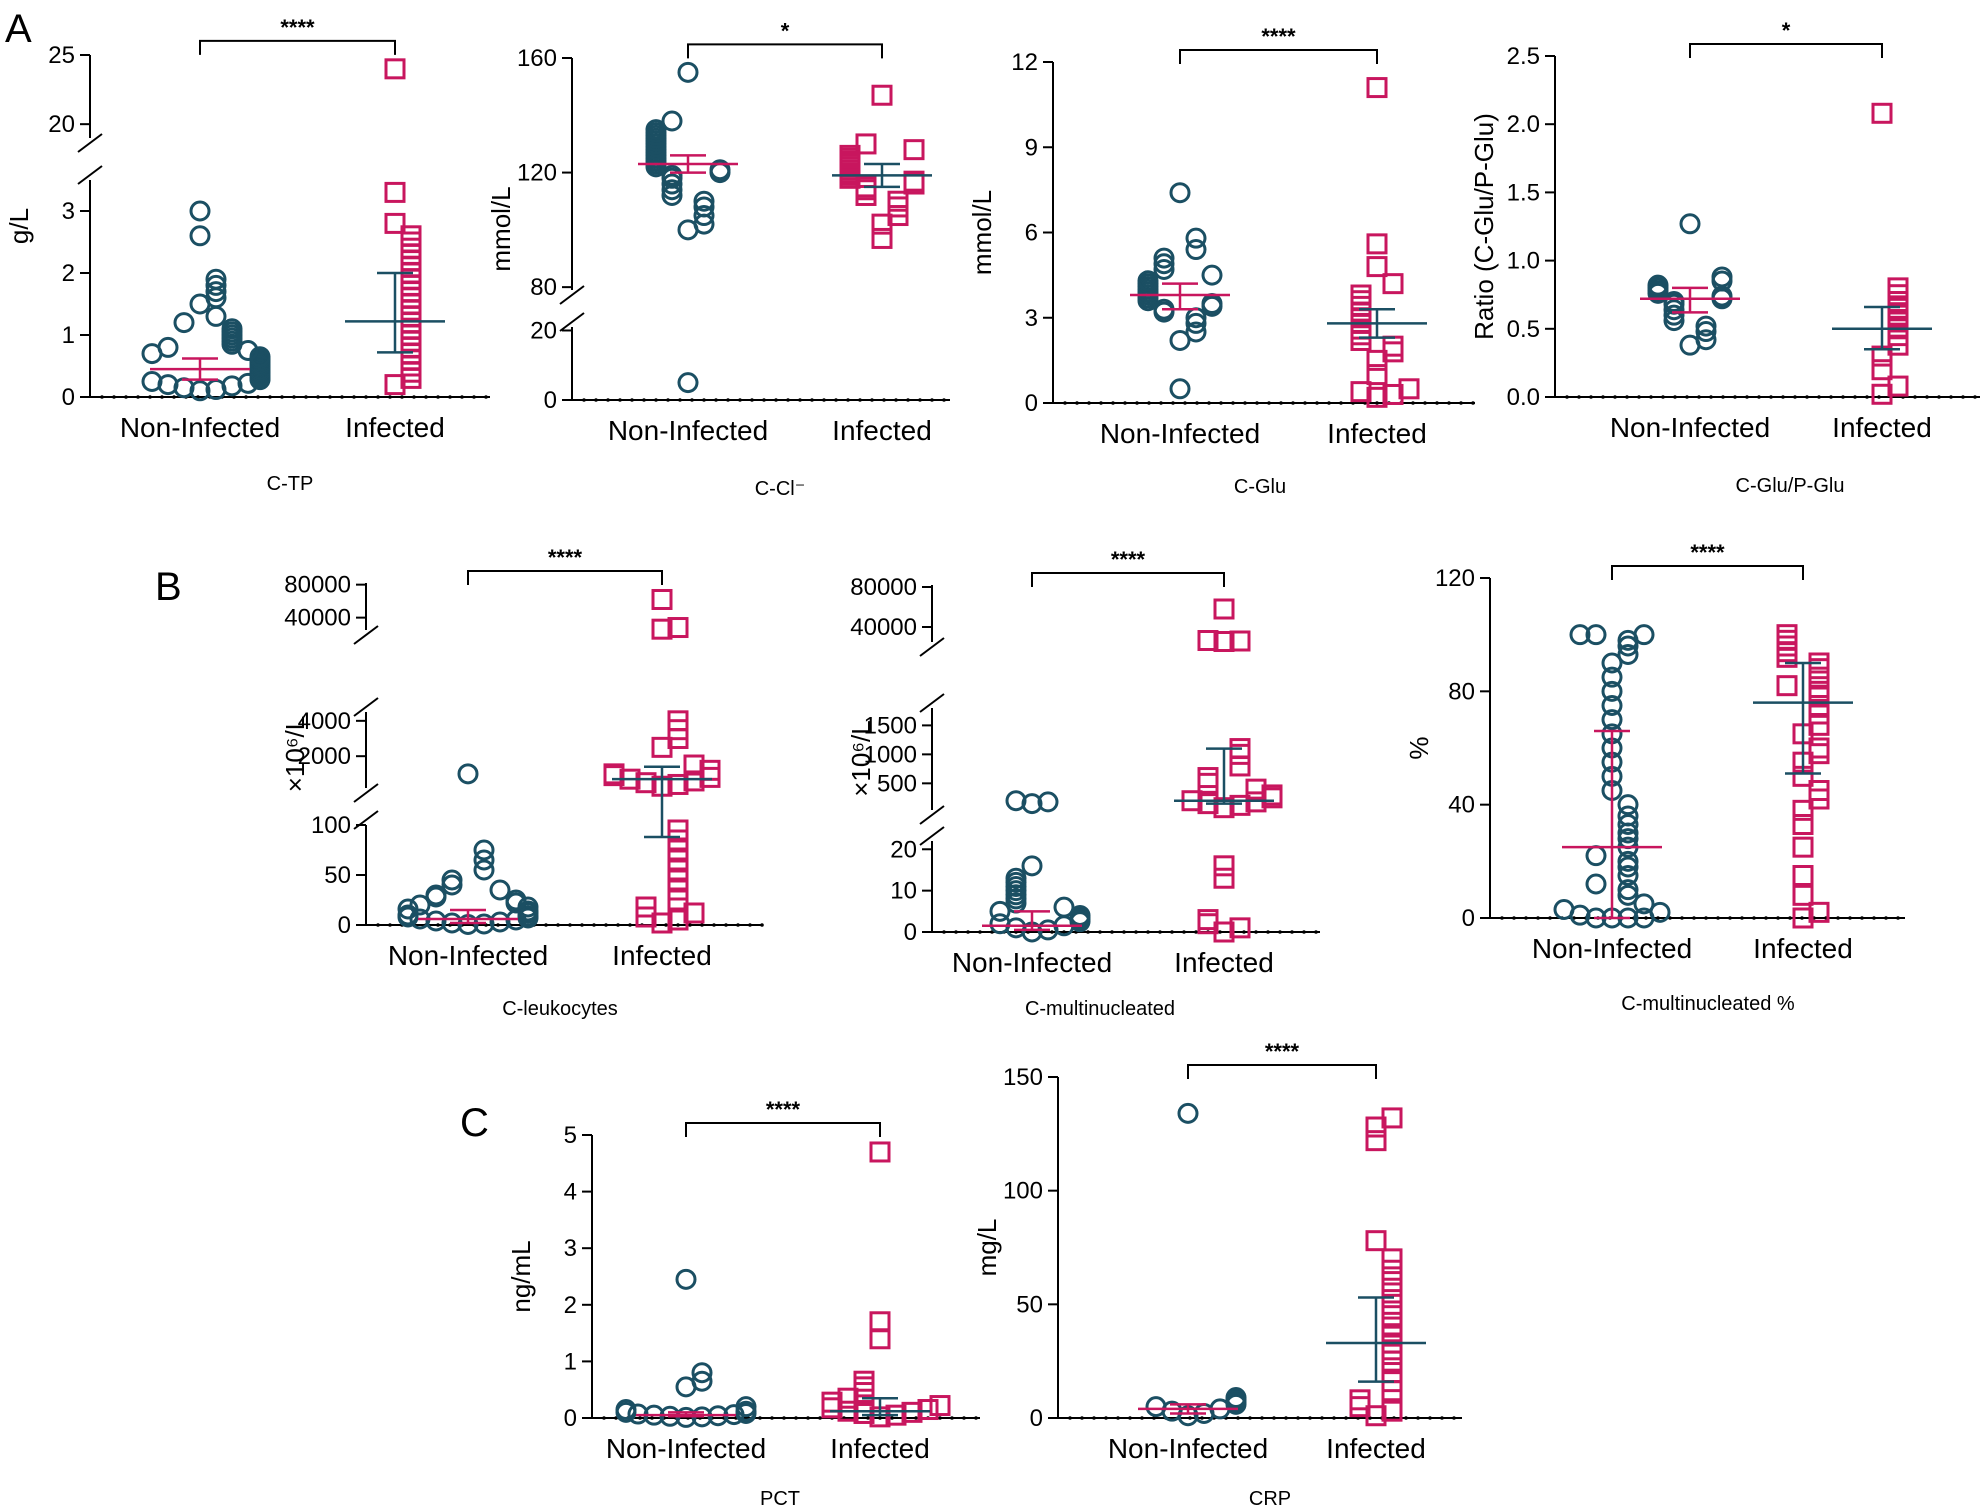  Describe the element at coordinates (1031, 318) in the screenshot. I see `y-tick-label: 3` at that location.